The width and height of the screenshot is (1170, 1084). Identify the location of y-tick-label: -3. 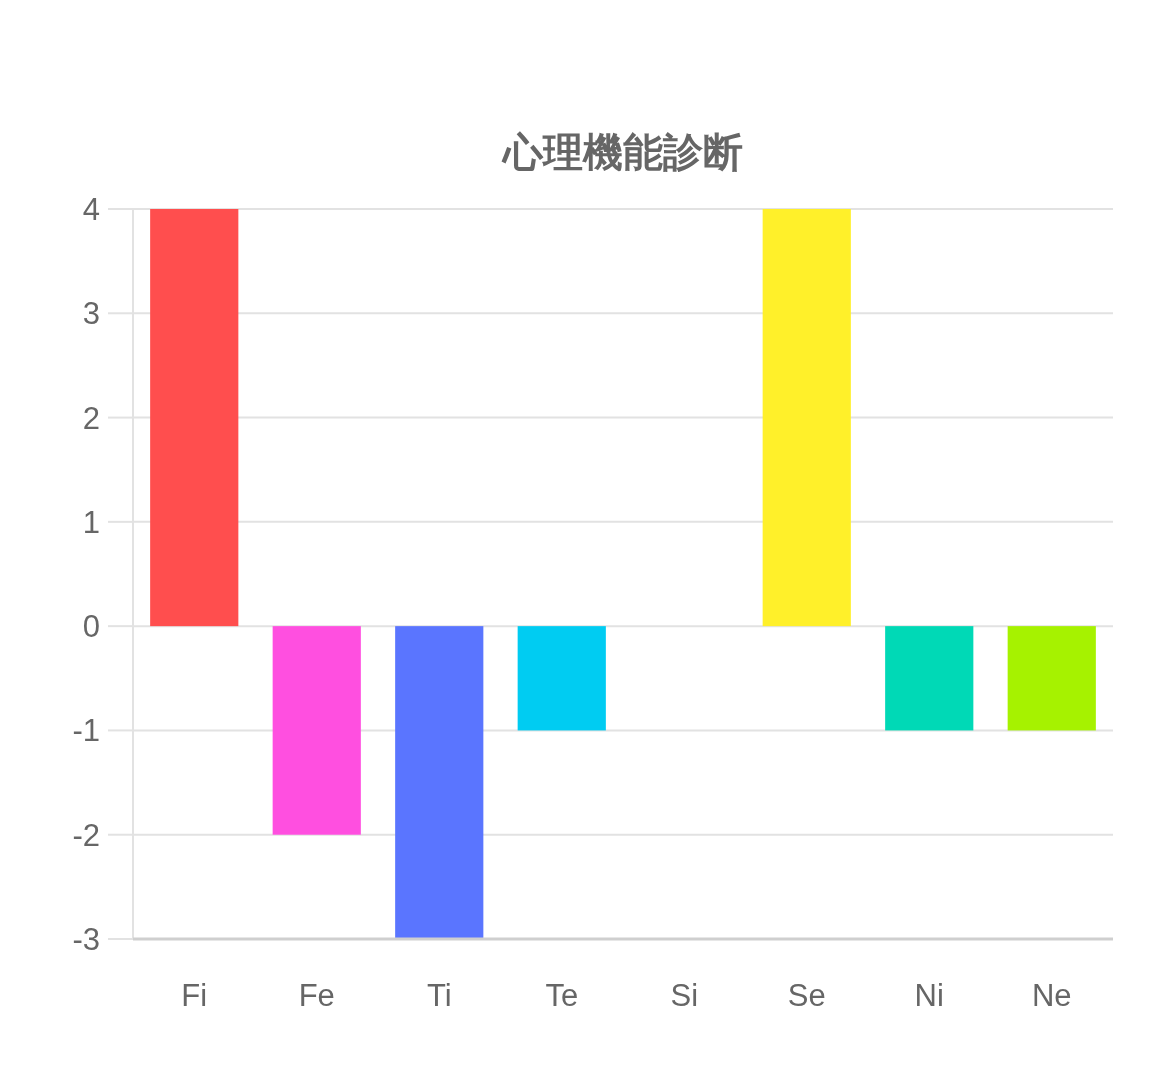
(86, 939).